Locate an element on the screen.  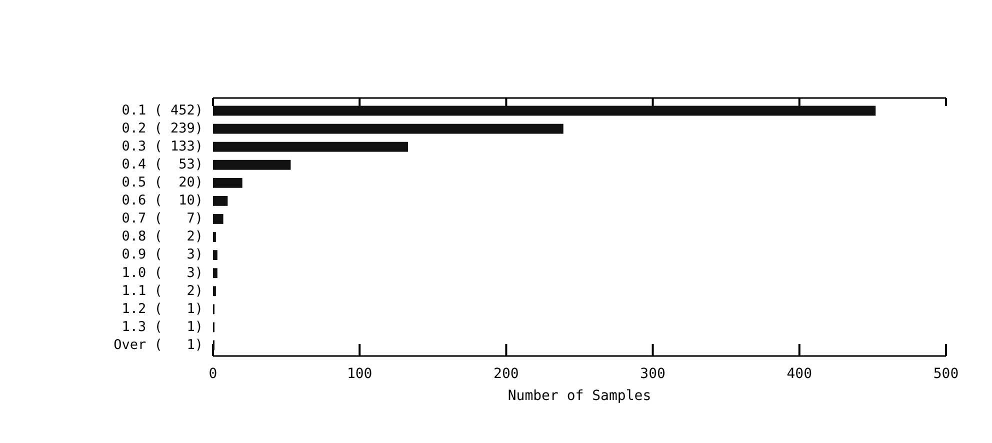
y-tick-label: 0.5 ( 20) is located at coordinates (162, 182).